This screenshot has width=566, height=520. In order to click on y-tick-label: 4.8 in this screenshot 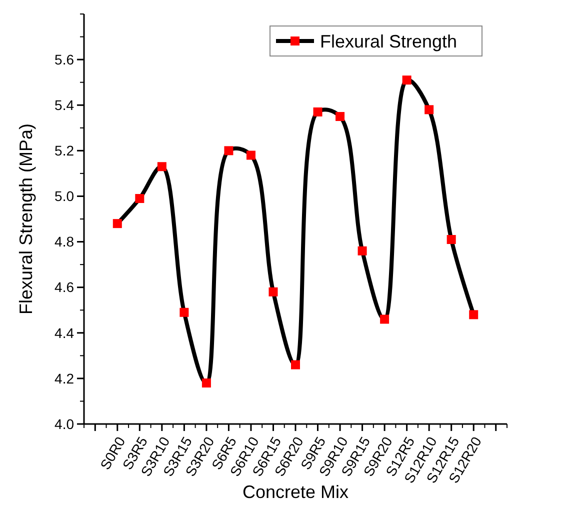, I will do `click(64, 242)`.